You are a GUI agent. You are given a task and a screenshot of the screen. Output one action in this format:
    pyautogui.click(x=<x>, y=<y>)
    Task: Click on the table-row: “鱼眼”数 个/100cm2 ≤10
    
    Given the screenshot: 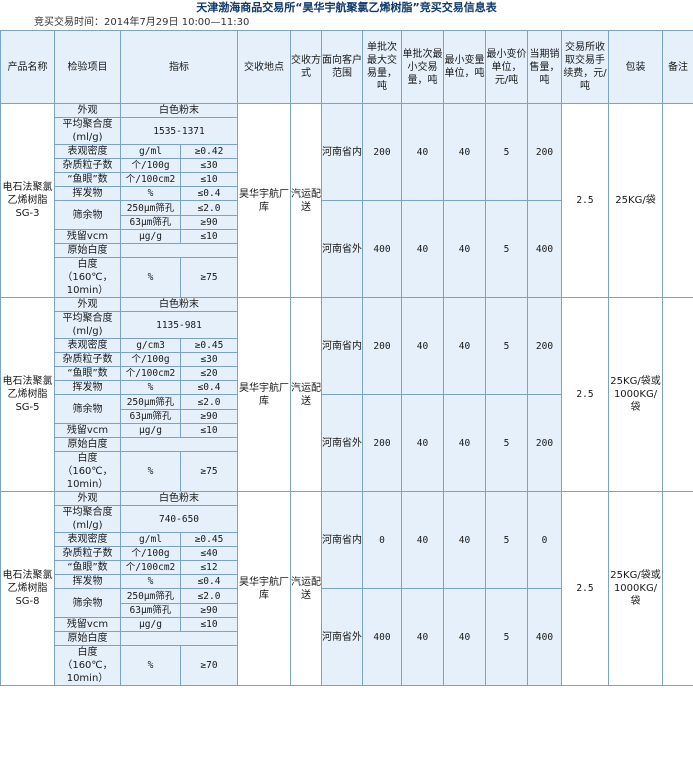 What is the action you would take?
    pyautogui.click(x=347, y=179)
    